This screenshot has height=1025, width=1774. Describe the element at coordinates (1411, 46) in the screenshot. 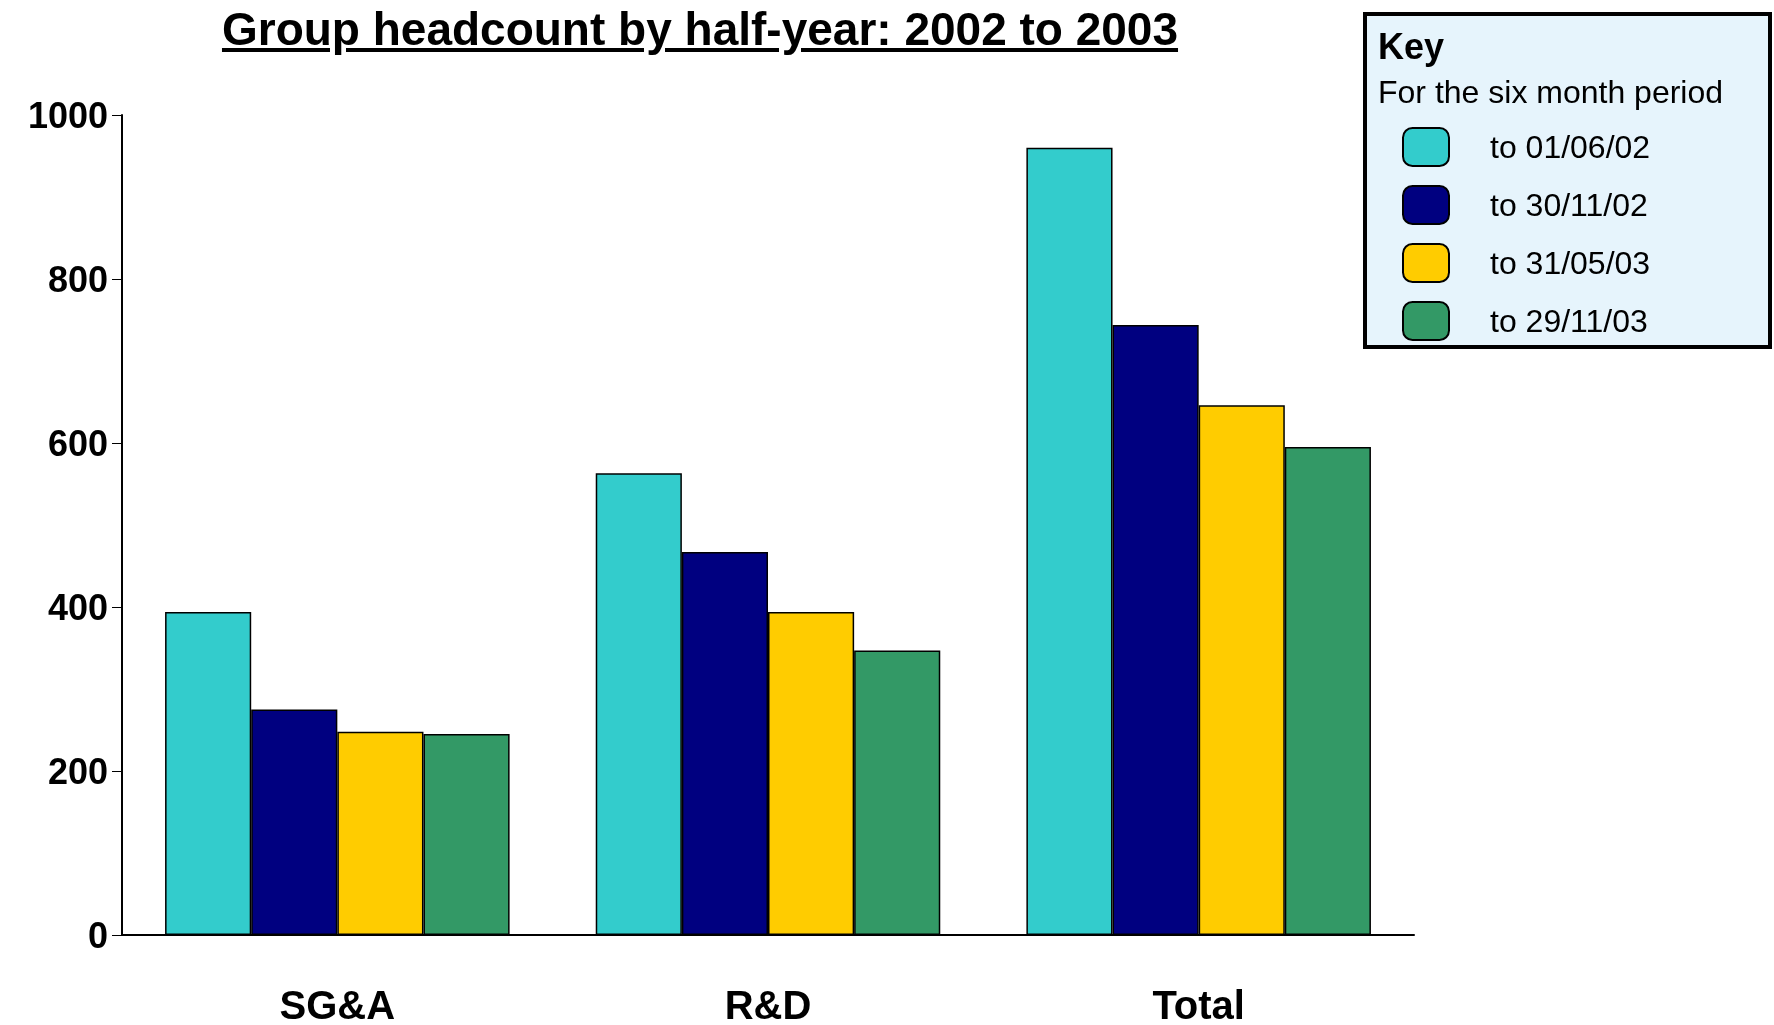

I see `legend-title: Key` at that location.